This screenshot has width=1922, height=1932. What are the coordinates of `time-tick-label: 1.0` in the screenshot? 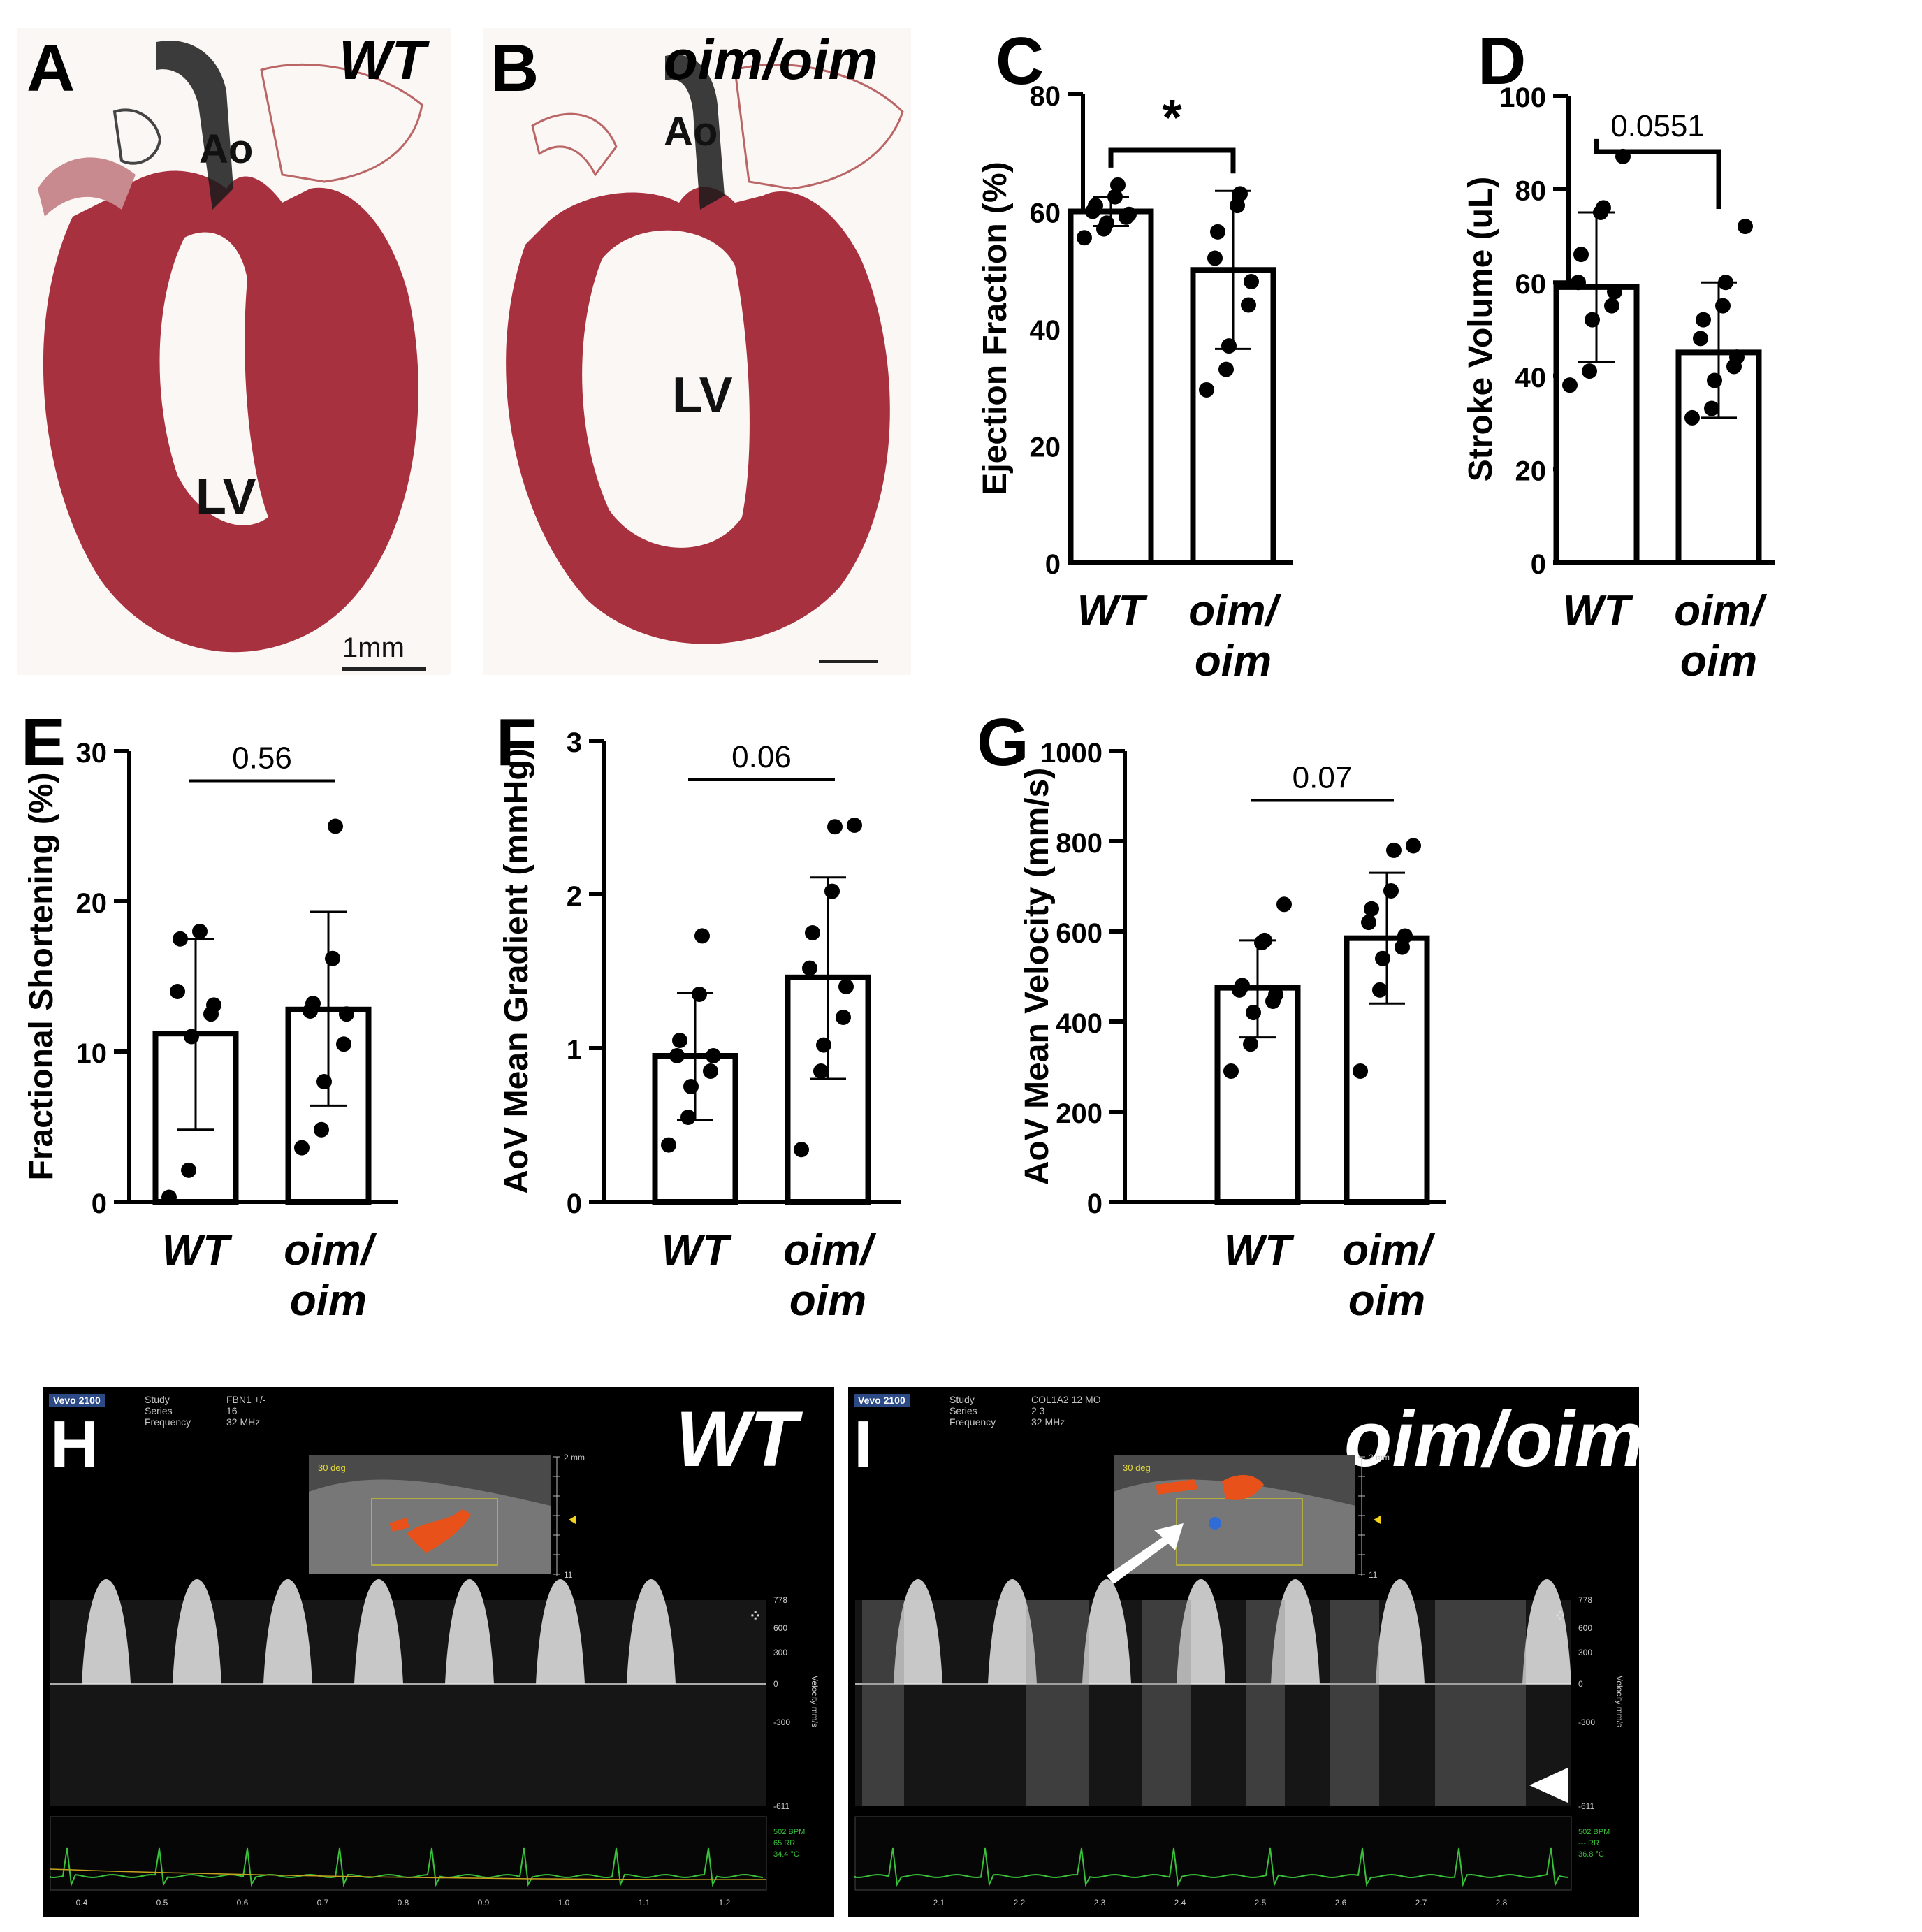 It's located at (564, 1903).